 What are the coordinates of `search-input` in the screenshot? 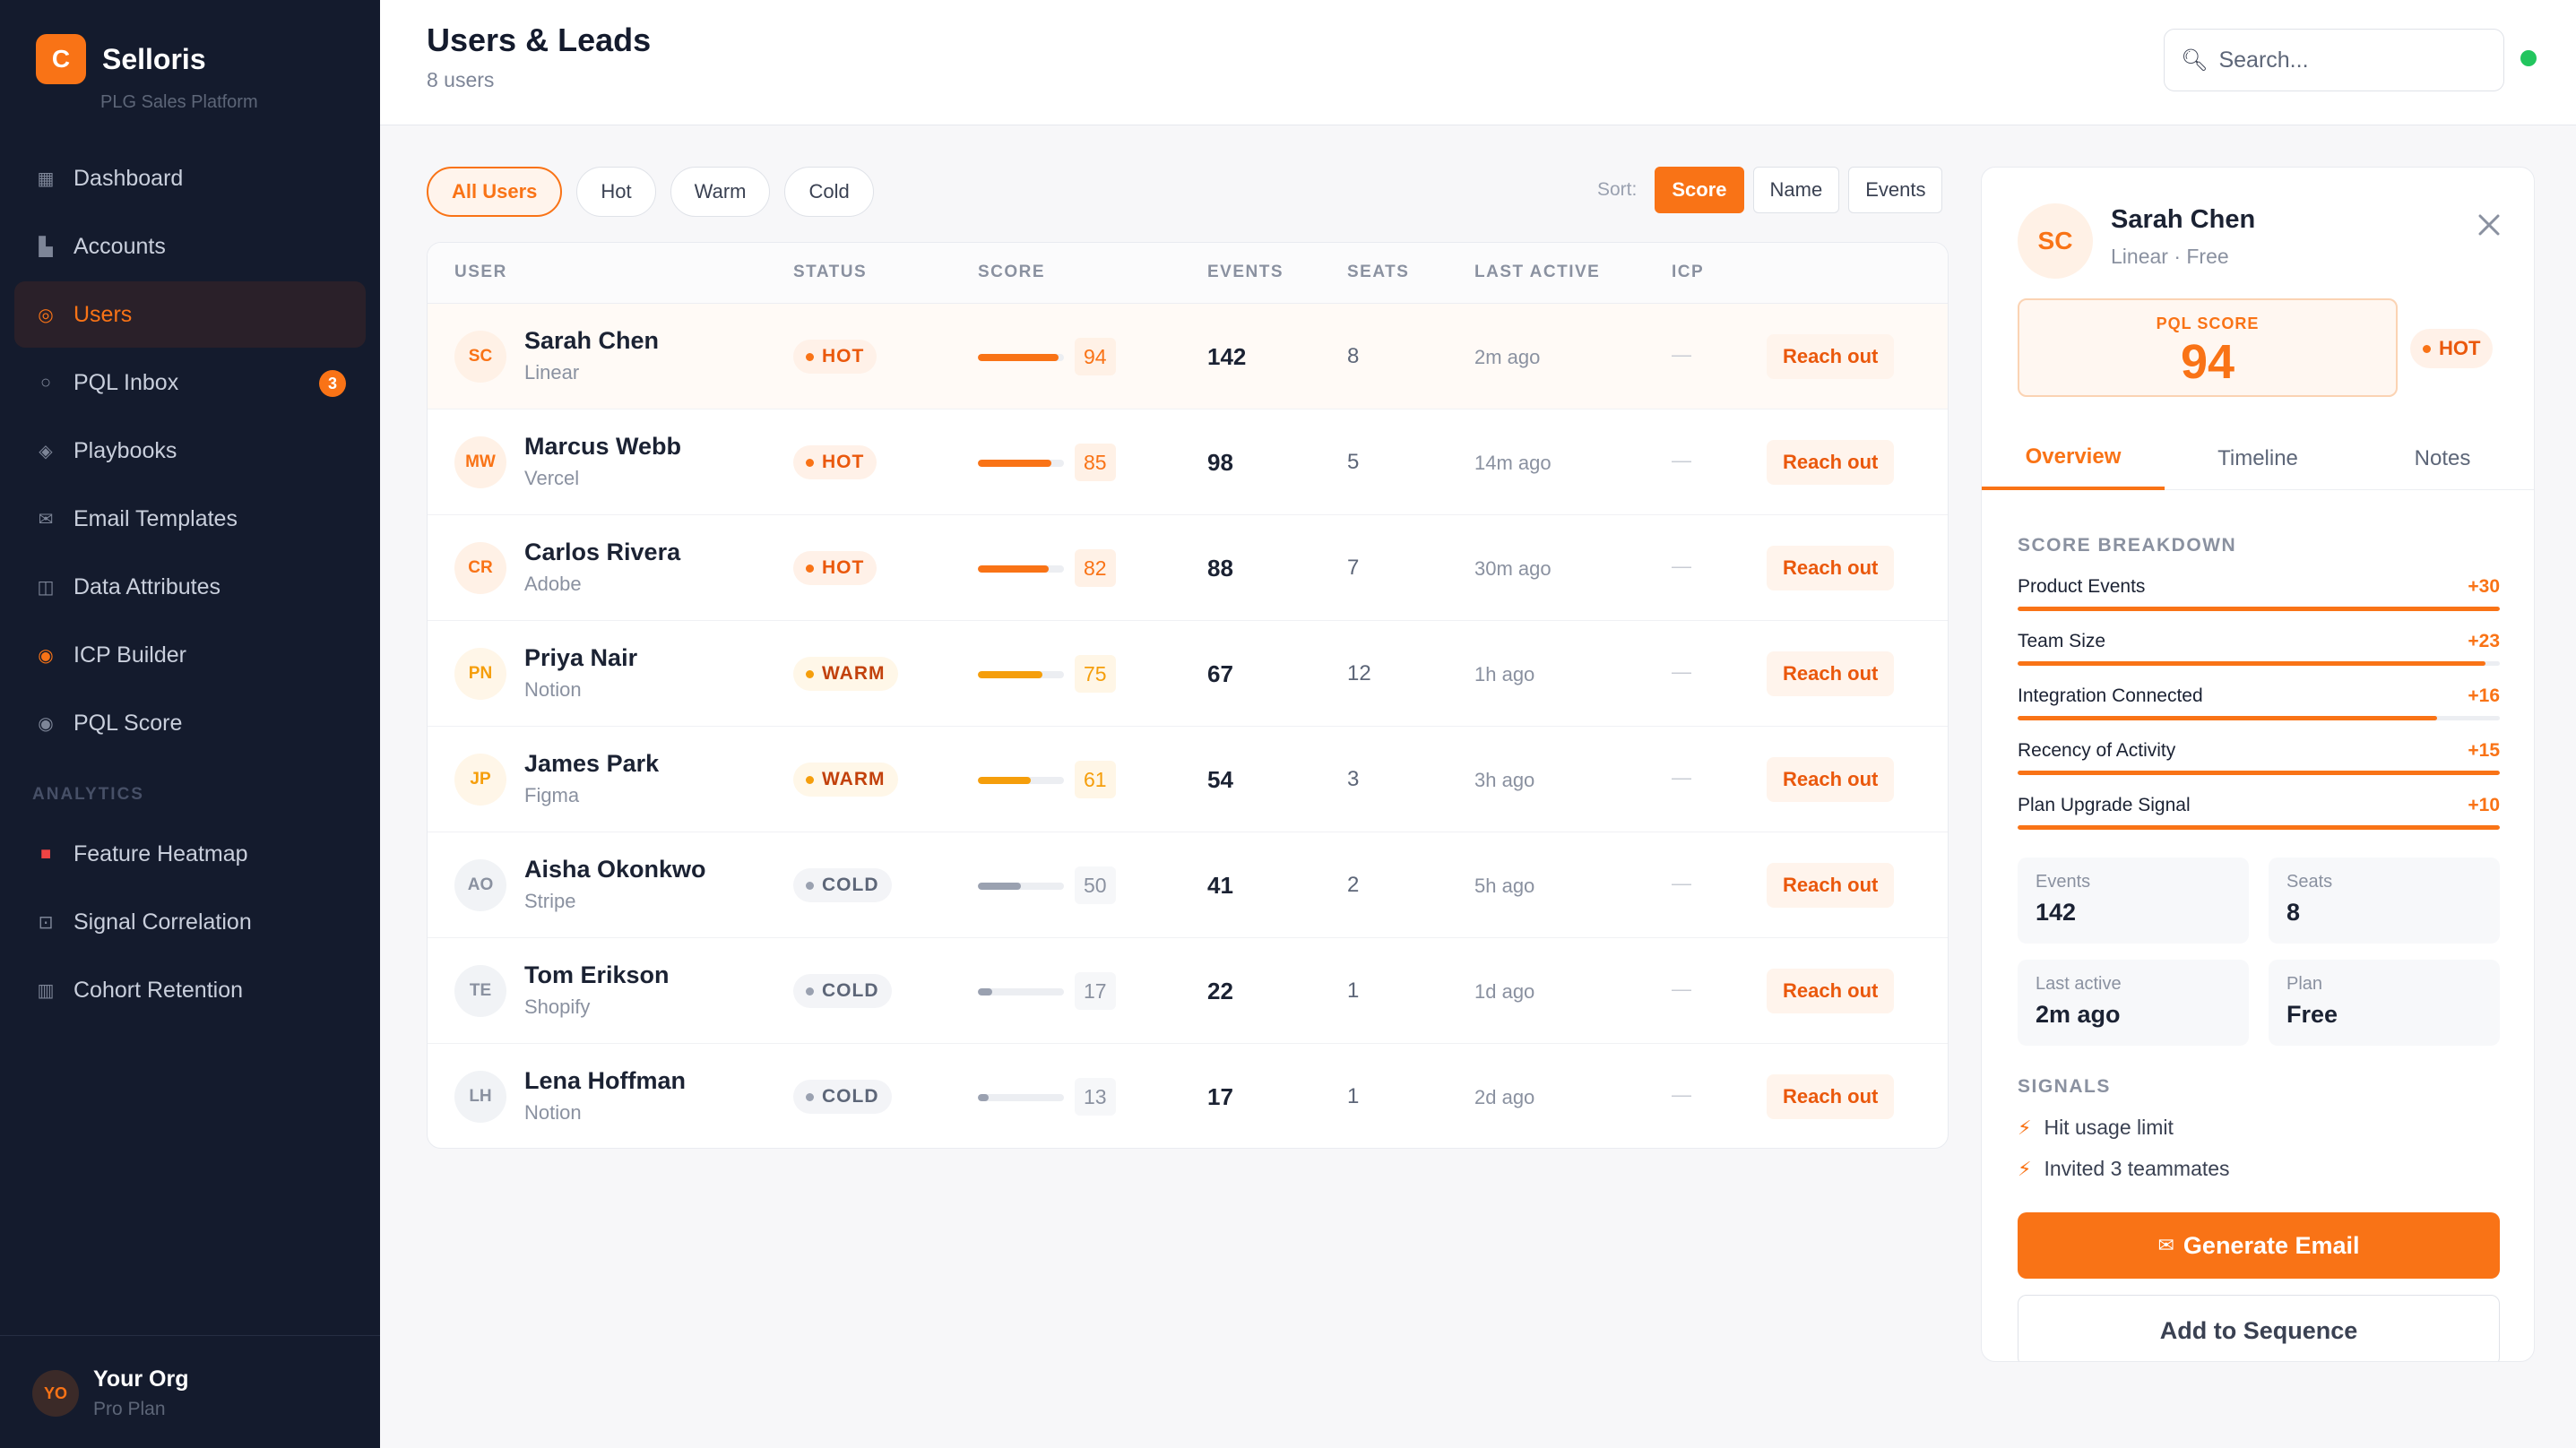 It's located at (2353, 60).